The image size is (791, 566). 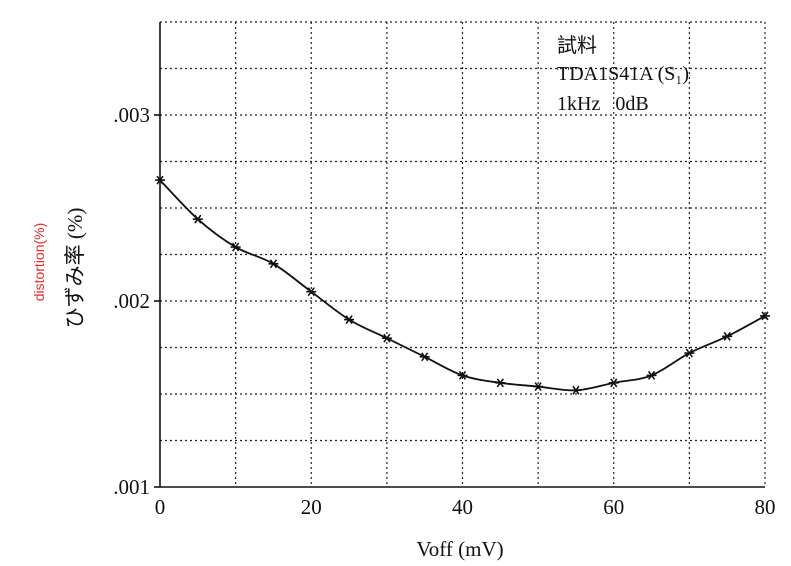 What do you see at coordinates (459, 549) in the screenshot?
I see `x-axis-label: Voff (mV)` at bounding box center [459, 549].